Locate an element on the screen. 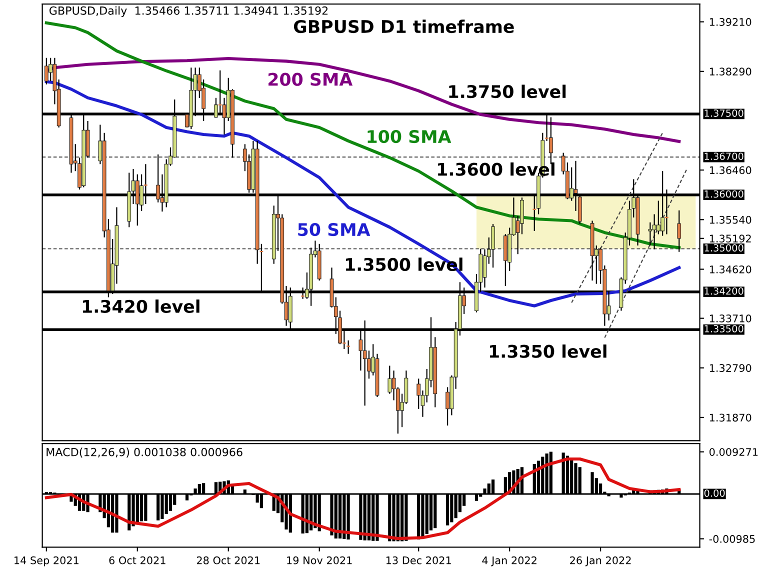 This screenshot has height=576, width=769. ref-line-label: 1.34200 is located at coordinates (724, 291).